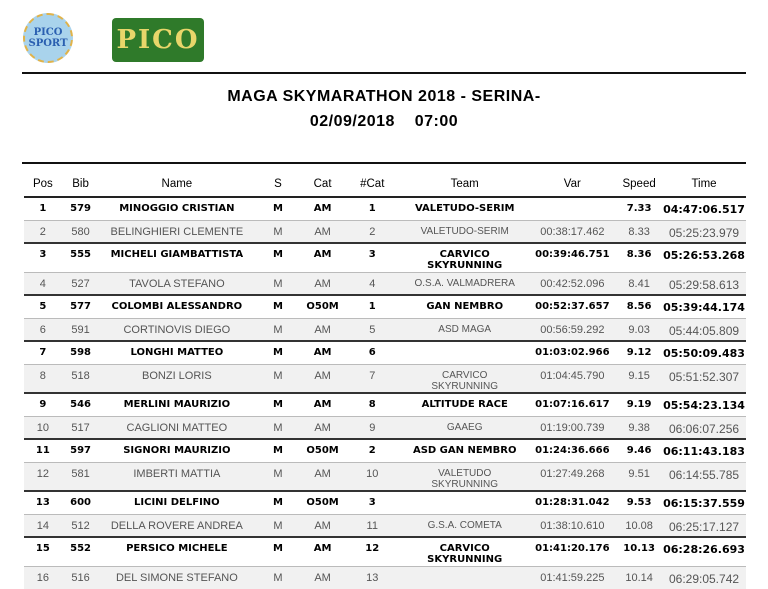  Describe the element at coordinates (43, 404) in the screenshot. I see `cell-pos: 9` at that location.